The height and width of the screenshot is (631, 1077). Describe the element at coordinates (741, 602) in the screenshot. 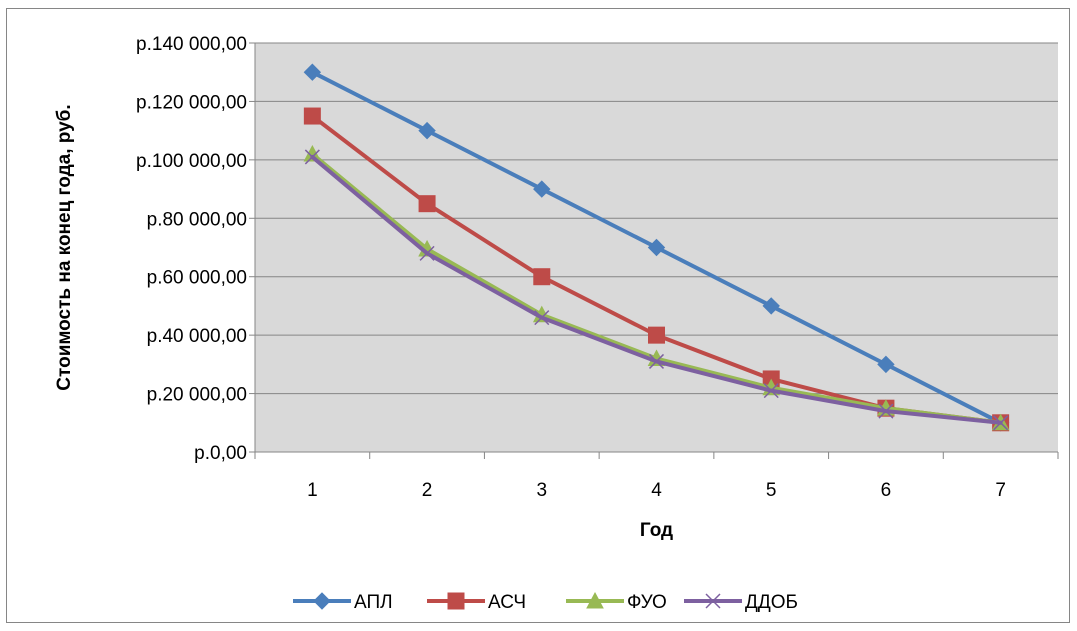

I see `legend-item-3: ДДОБ` at that location.